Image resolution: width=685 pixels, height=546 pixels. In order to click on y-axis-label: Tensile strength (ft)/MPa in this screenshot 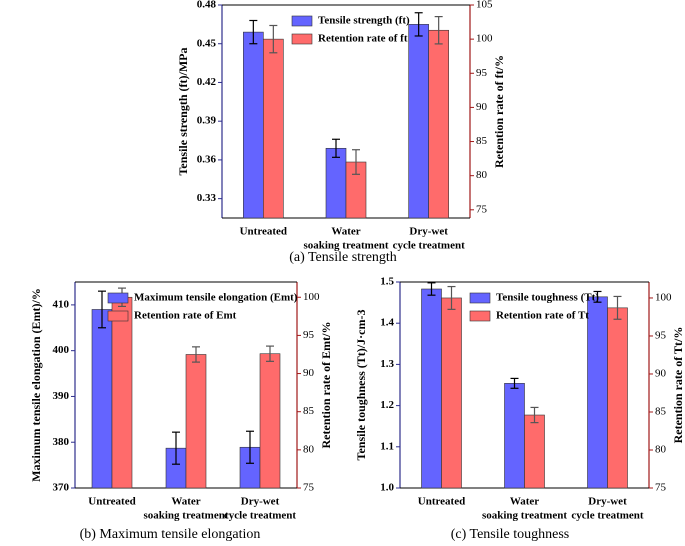, I will do `click(183, 112)`.